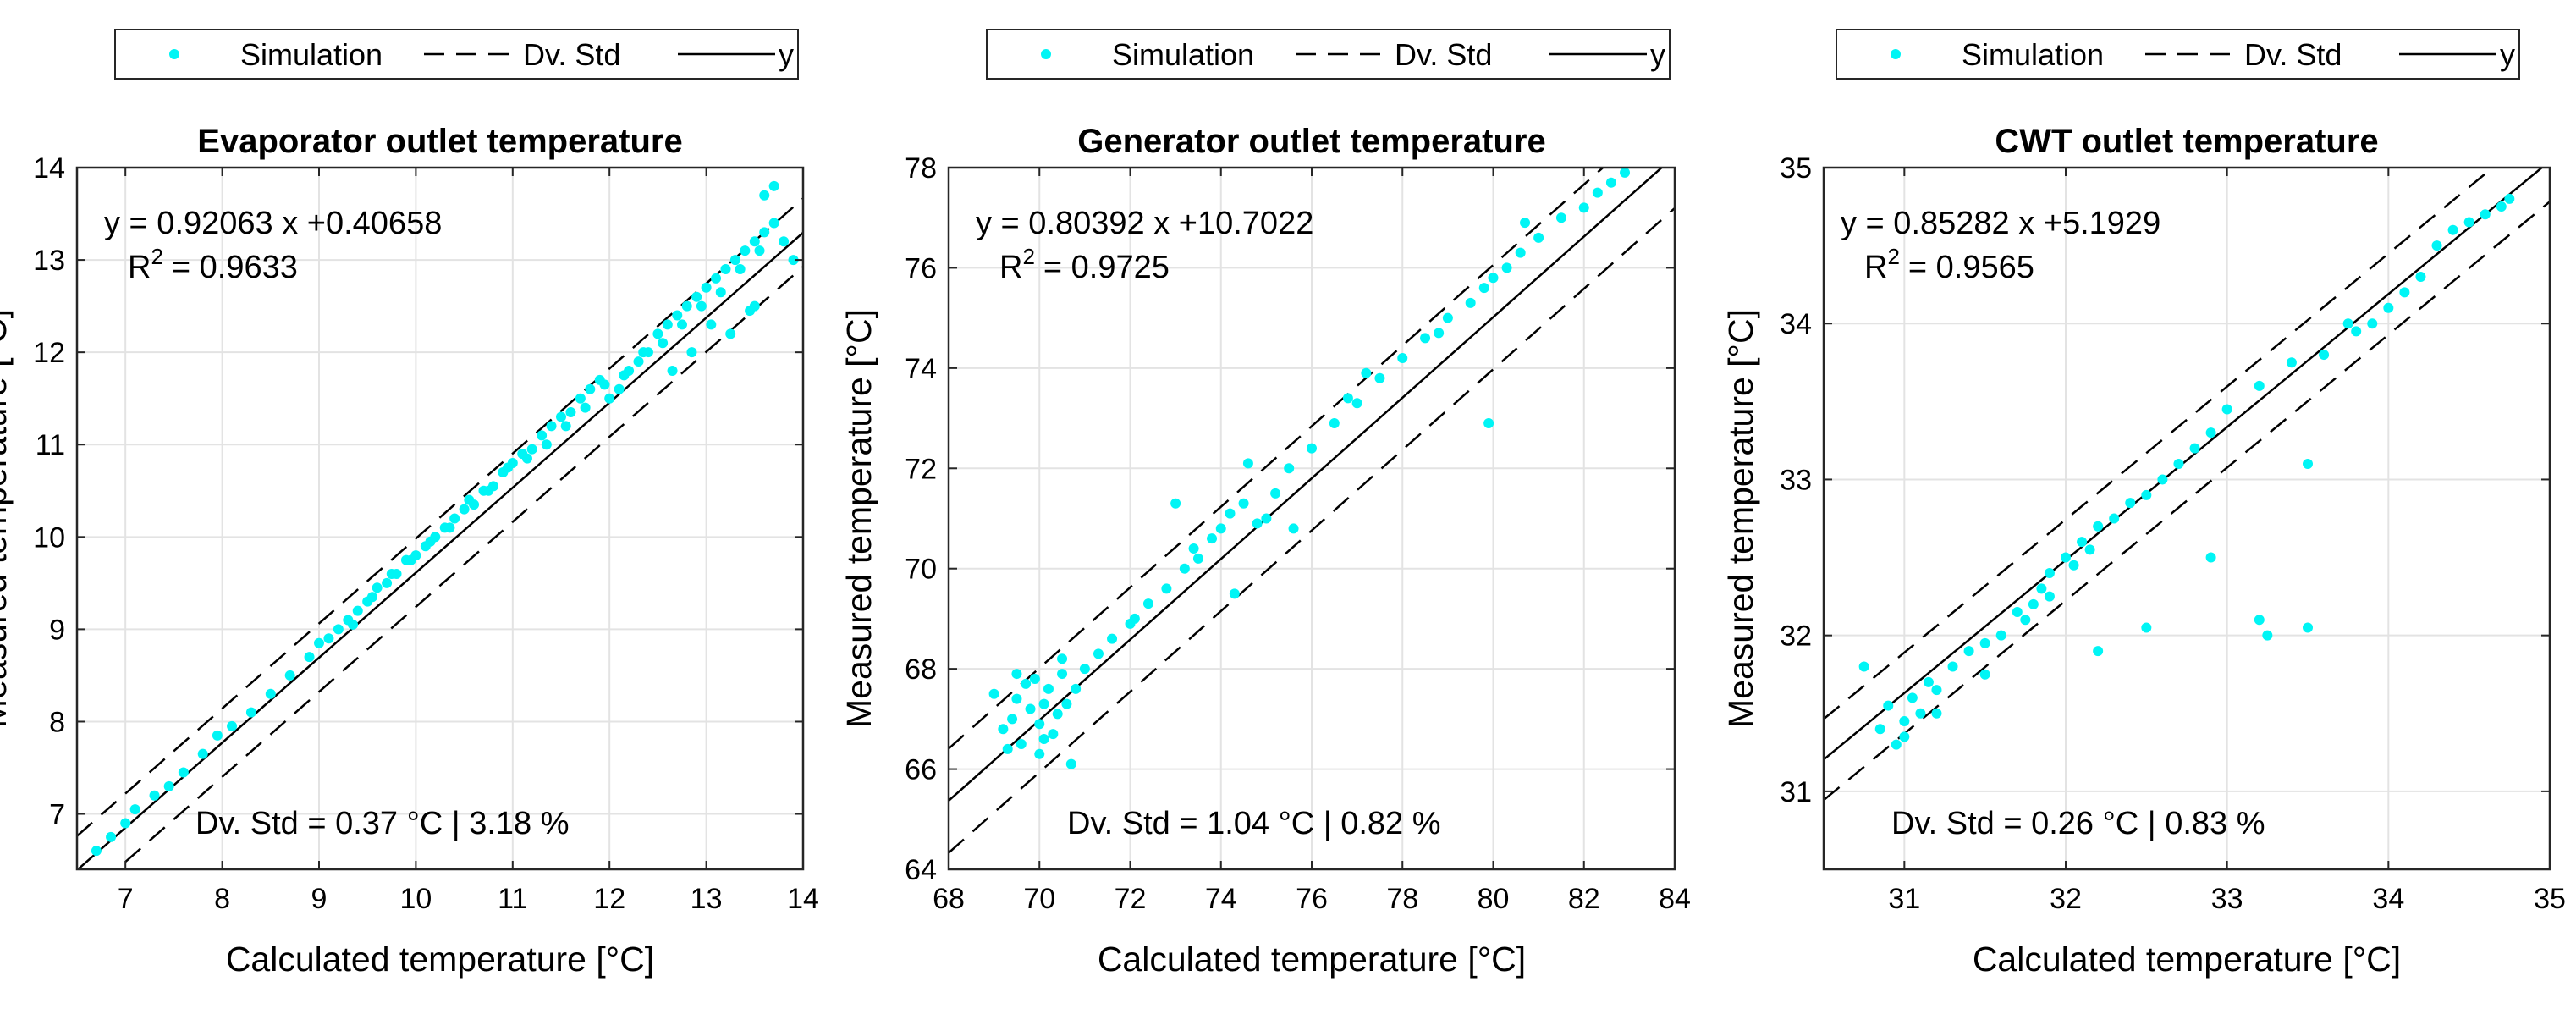 This screenshot has height=1009, width=2576. I want to click on legend-label-y: y, so click(2507, 54).